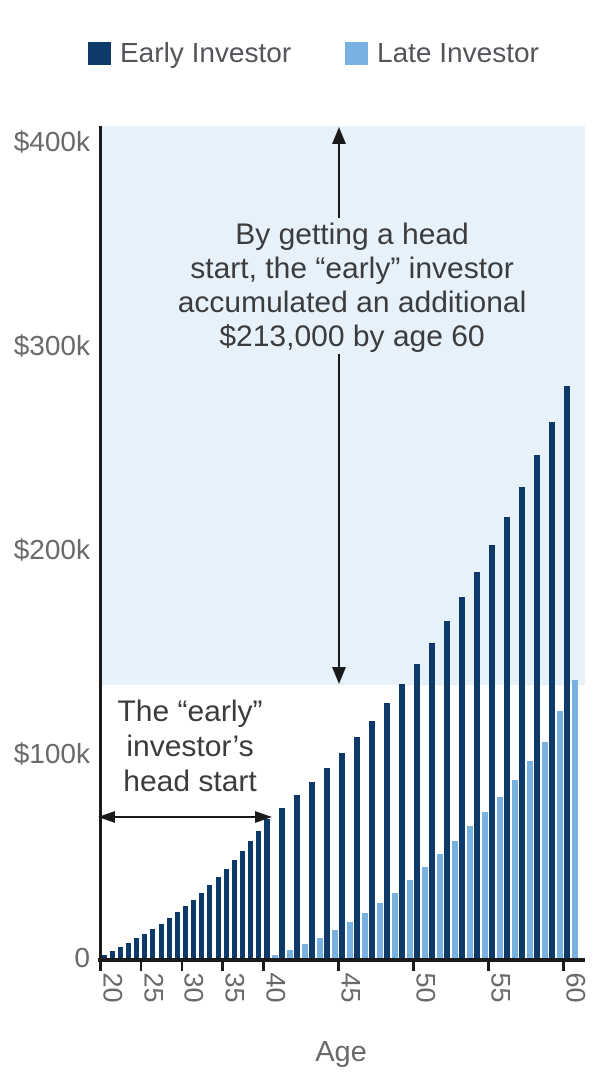 This screenshot has height=1086, width=600. Describe the element at coordinates (112, 987) in the screenshot. I see `x-tick-label: 20` at that location.